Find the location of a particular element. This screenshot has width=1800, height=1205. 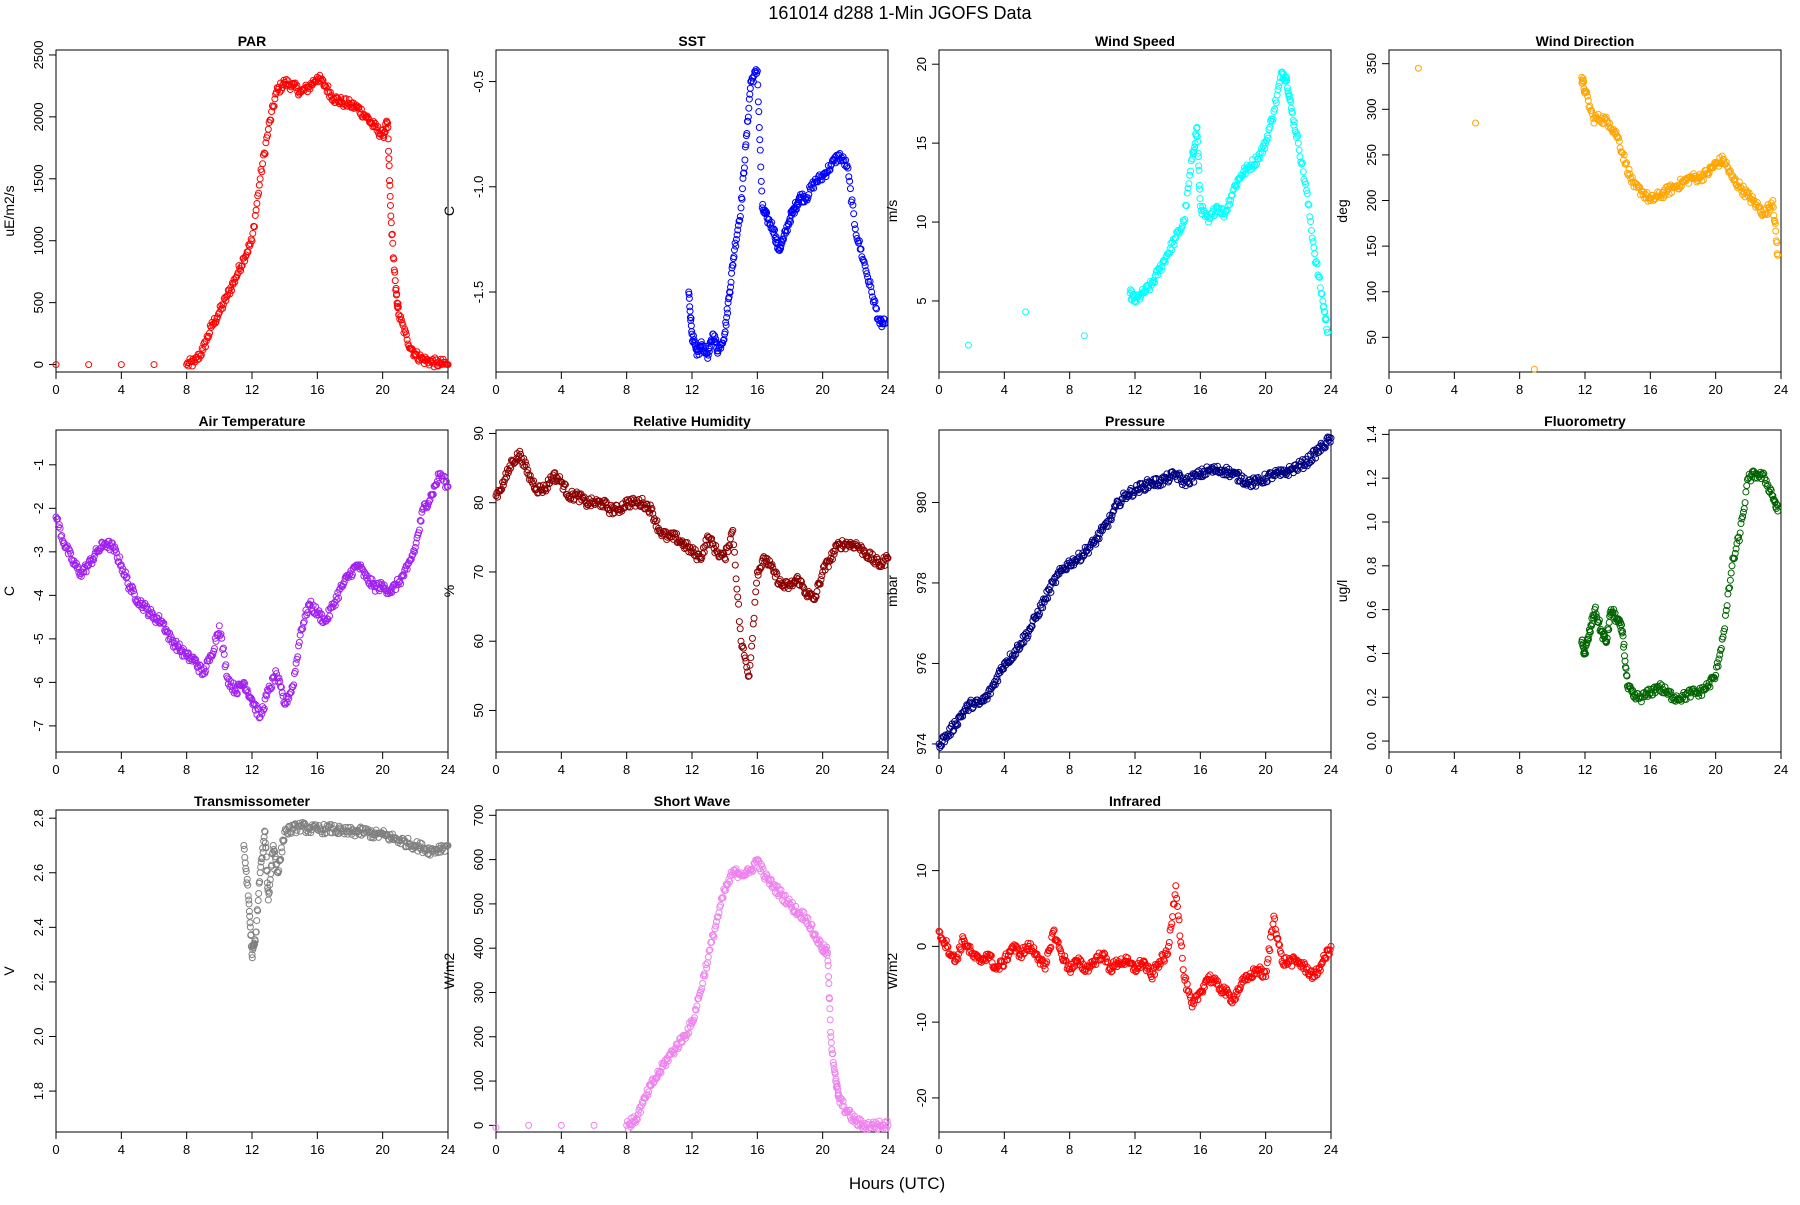

y-tick-label: 0 is located at coordinates (478, 1125).